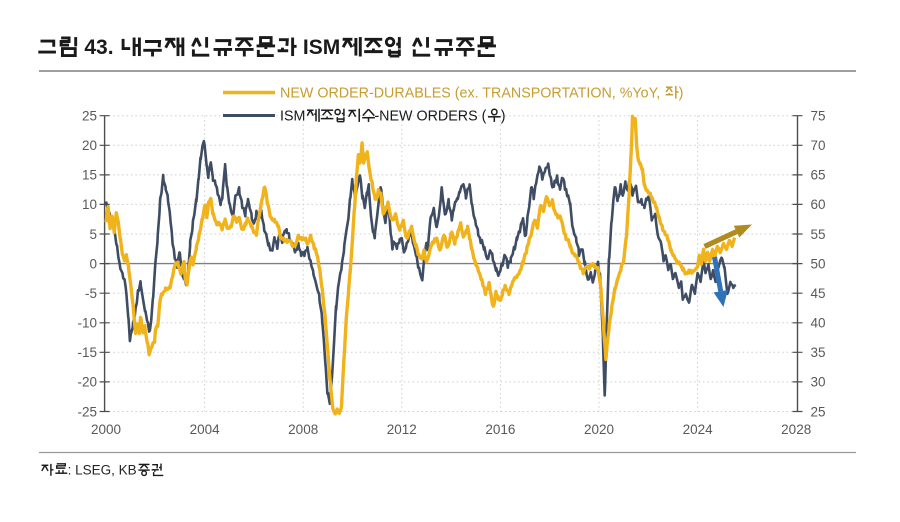 The image size is (900, 522). Describe the element at coordinates (106, 429) in the screenshot. I see `svg-text: 2000` at that location.